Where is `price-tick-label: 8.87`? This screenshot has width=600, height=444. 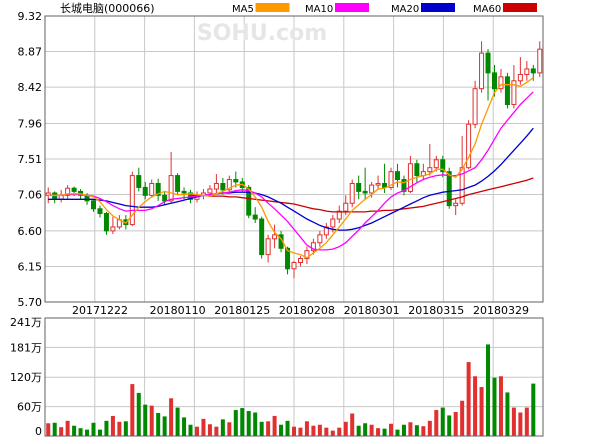 price-tick-label: 8.87 is located at coordinates (30, 52).